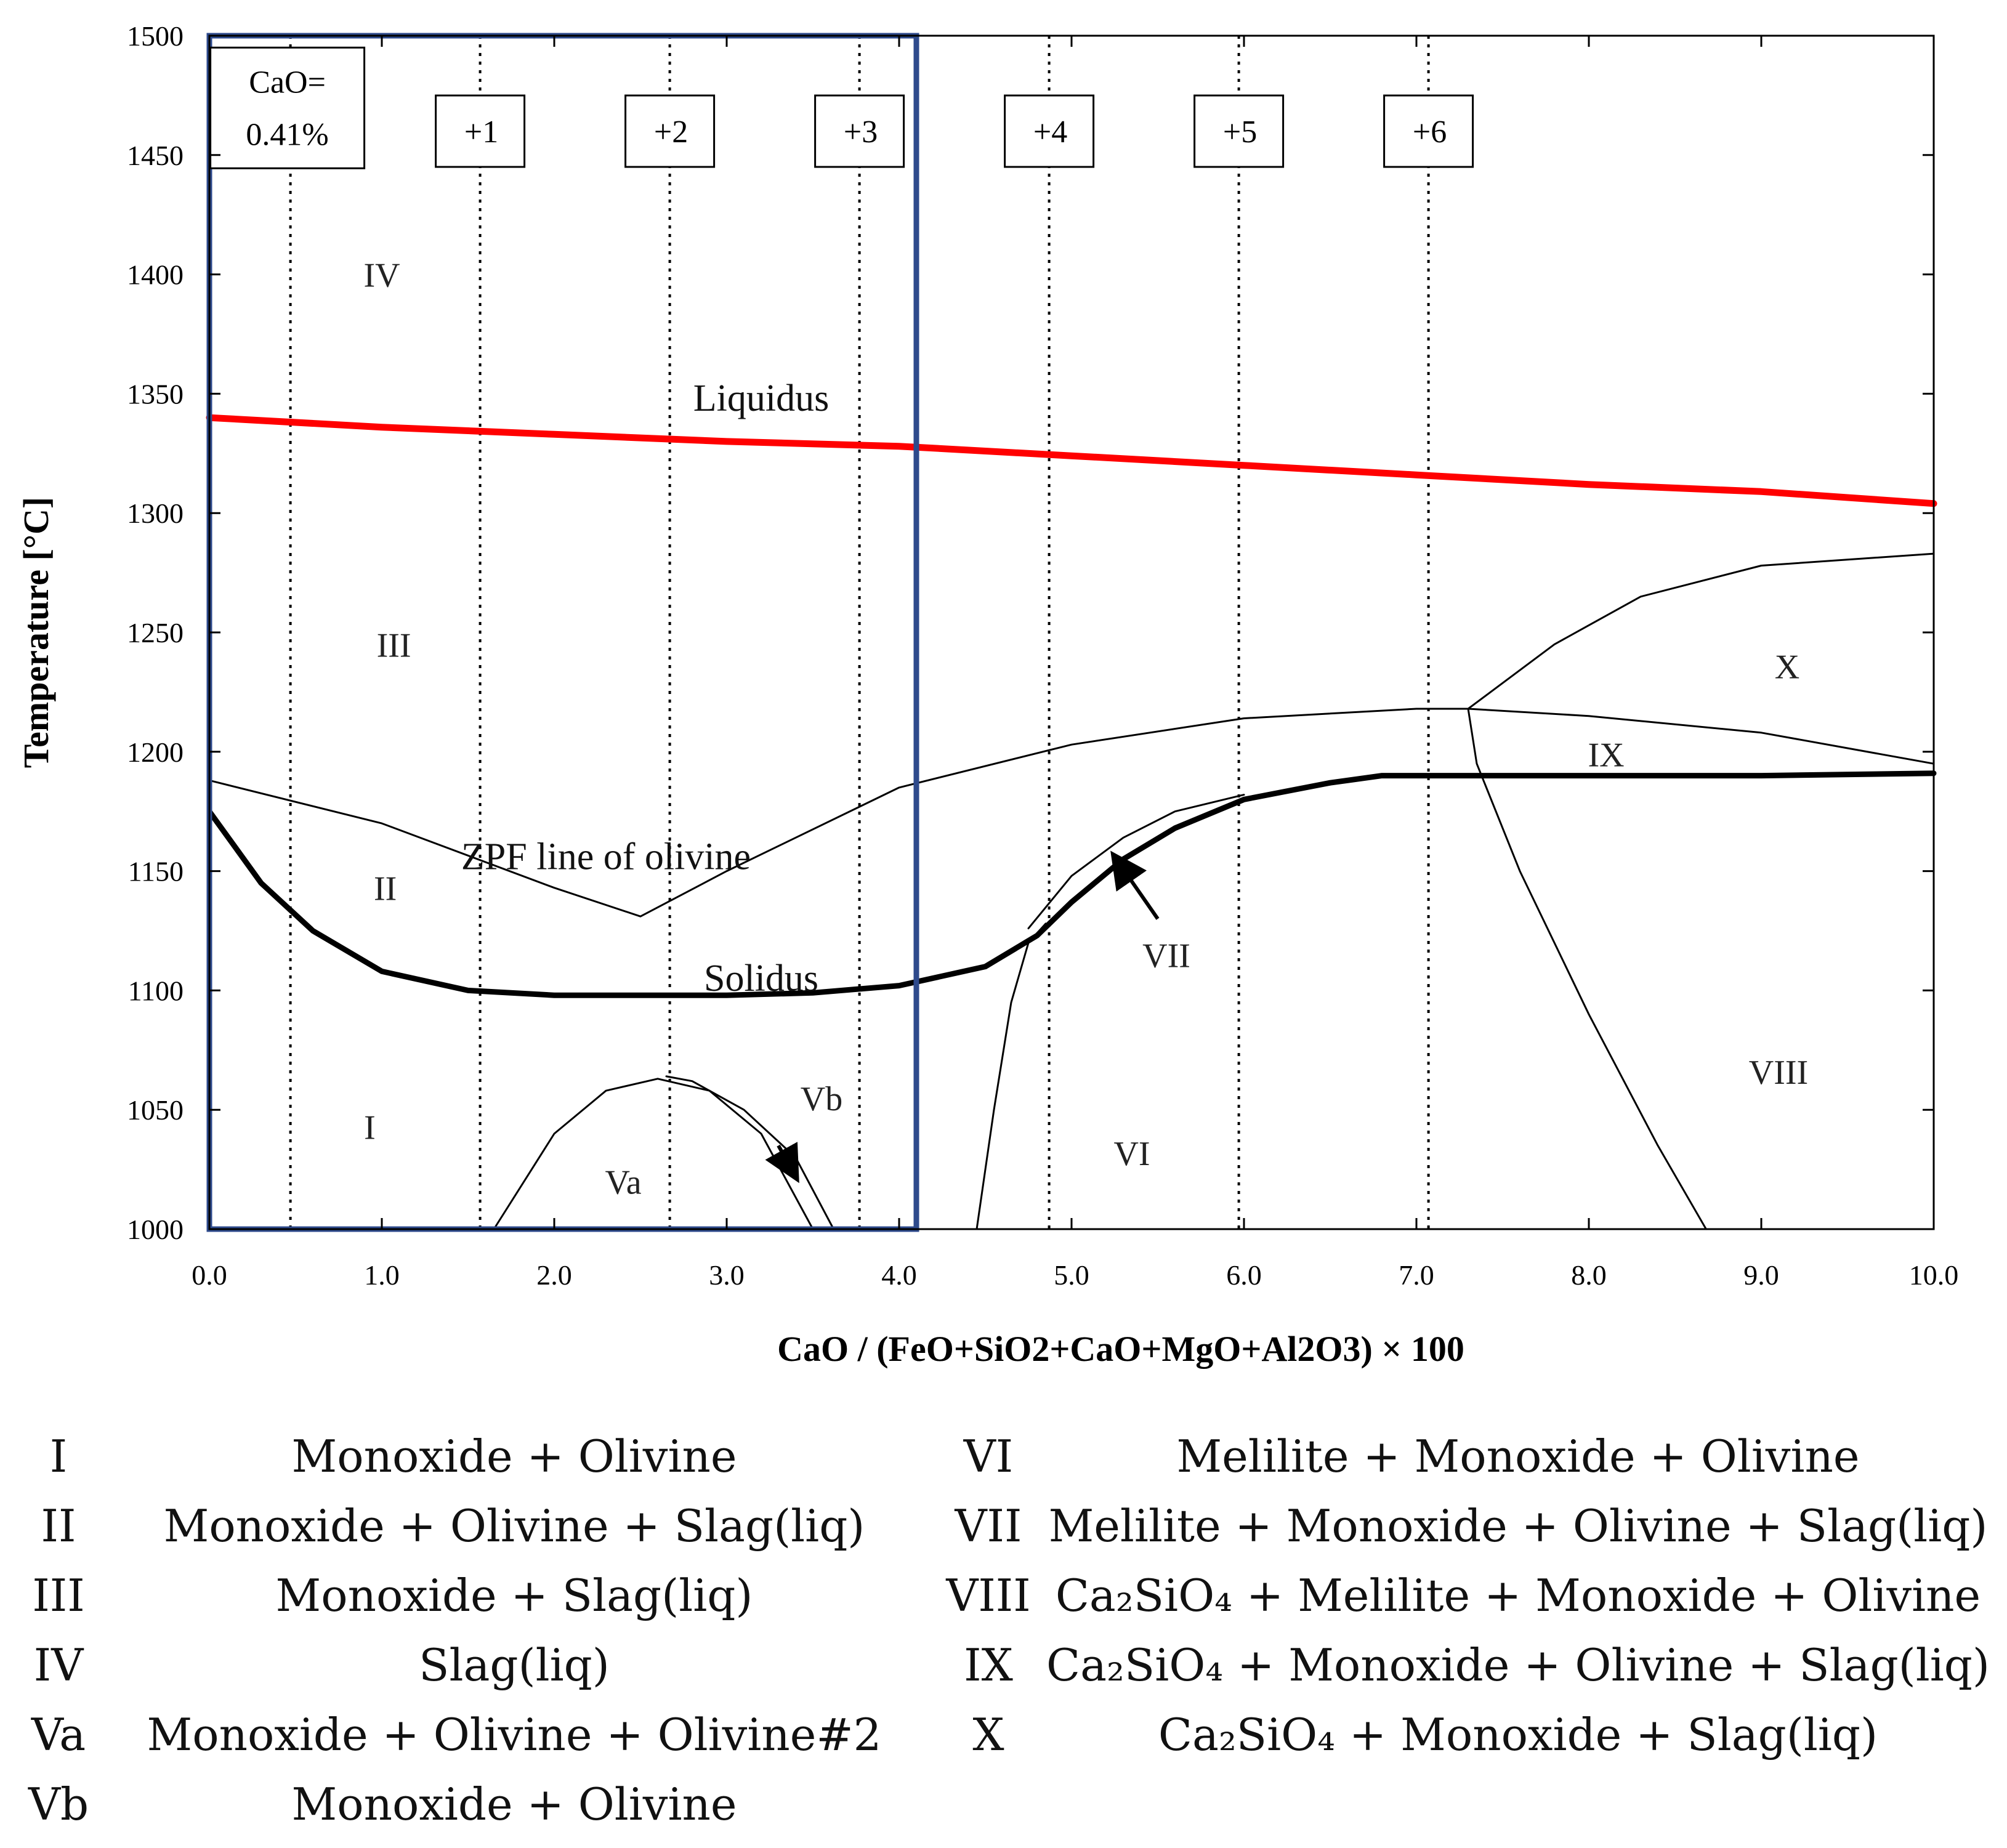  Describe the element at coordinates (156, 1229) in the screenshot. I see `y-tick-label: 1000` at that location.